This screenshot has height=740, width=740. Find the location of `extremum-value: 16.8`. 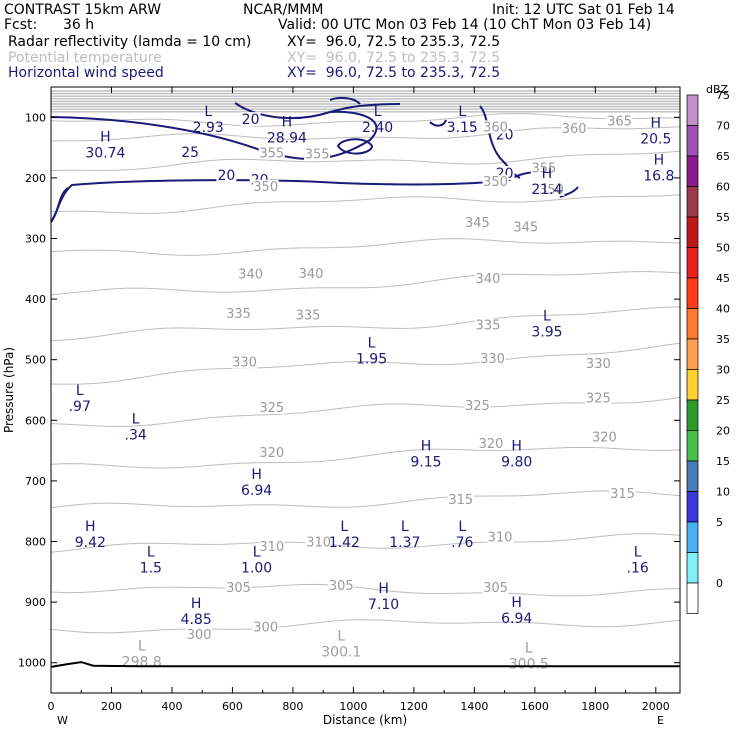

extremum-value: 16.8 is located at coordinates (658, 177).